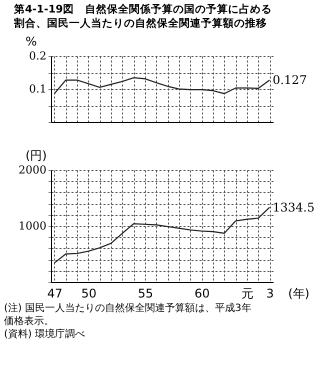 Image resolution: width=323 pixels, height=373 pixels. I want to click on chart-title: 第4-1-19図 自然保全関係予算の国の予算に占める割合、国民一人当たりの自然保全関連予算額の推移, so click(142, 16).